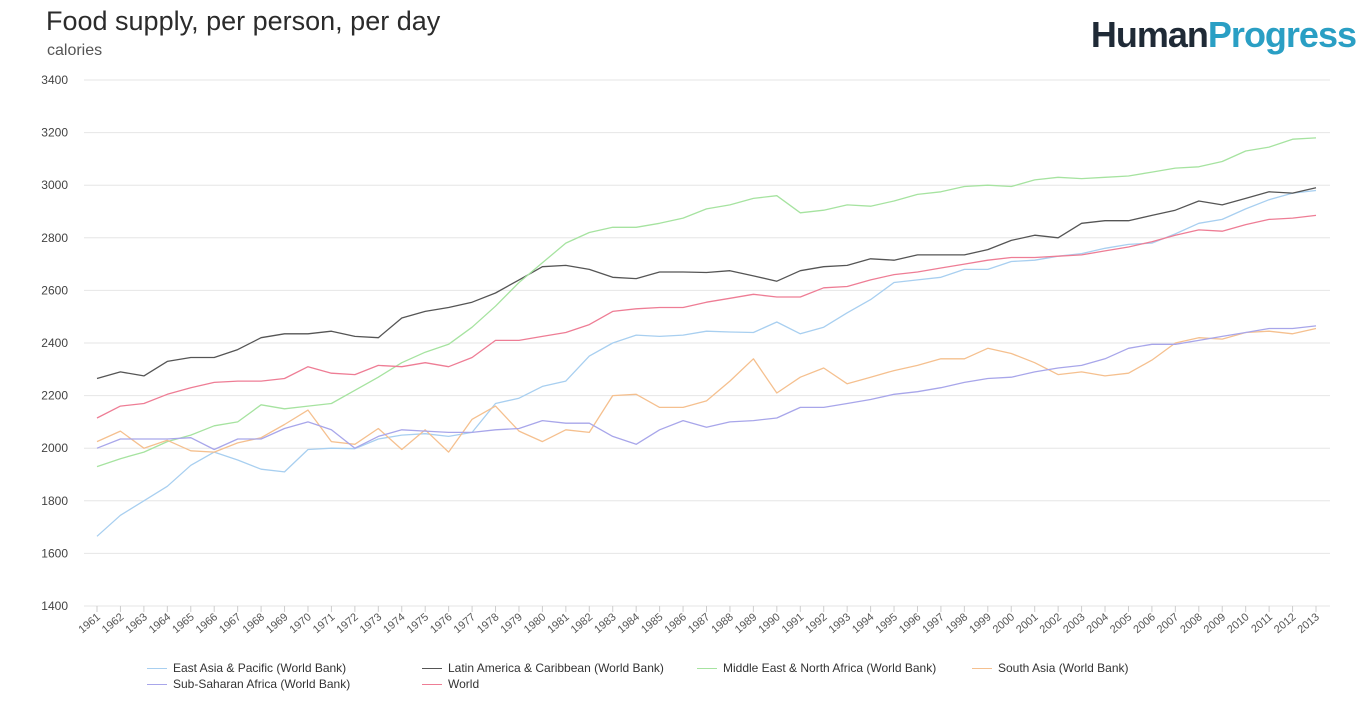 The image size is (1370, 711). What do you see at coordinates (556, 668) in the screenshot?
I see `legend-label: Latin America & Caribbean (World Bank)` at bounding box center [556, 668].